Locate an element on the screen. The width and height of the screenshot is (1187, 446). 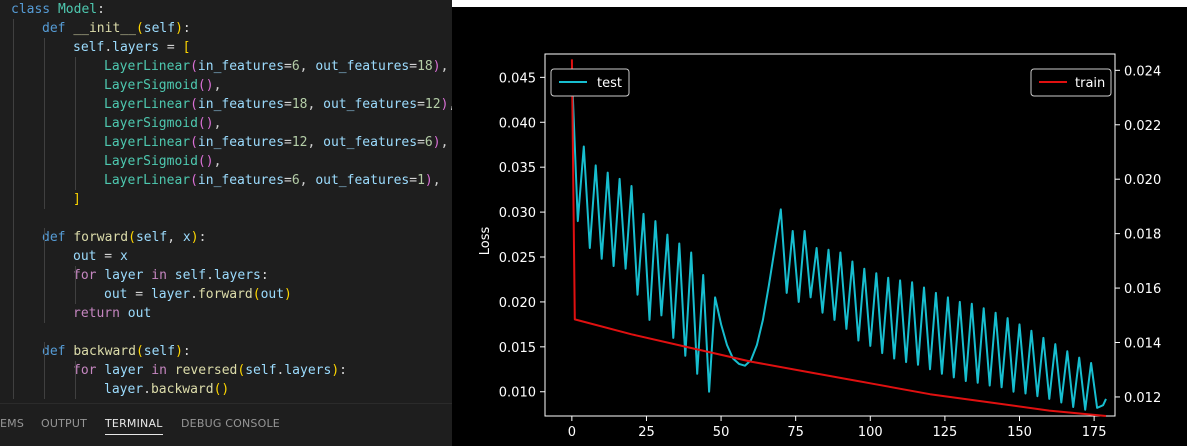
x-tick-label: 150 is located at coordinates (1019, 432).